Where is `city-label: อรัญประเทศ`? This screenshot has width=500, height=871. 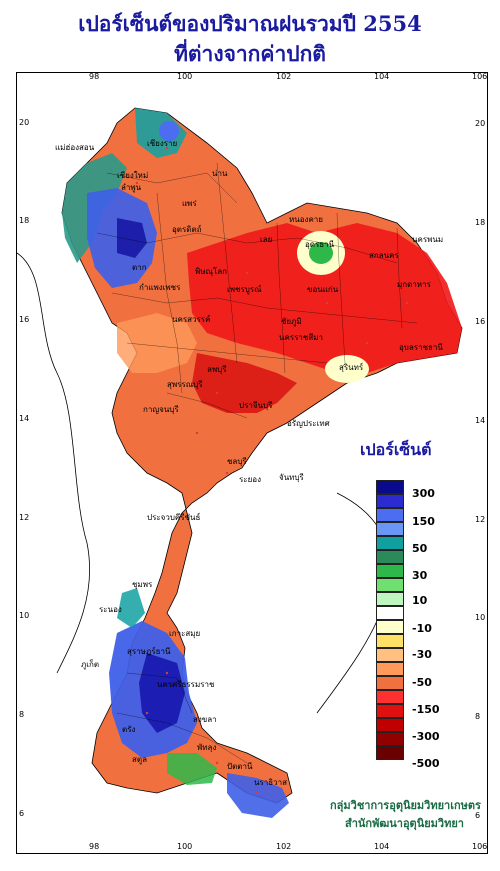
city-label: อรัญประเทศ is located at coordinates (308, 423).